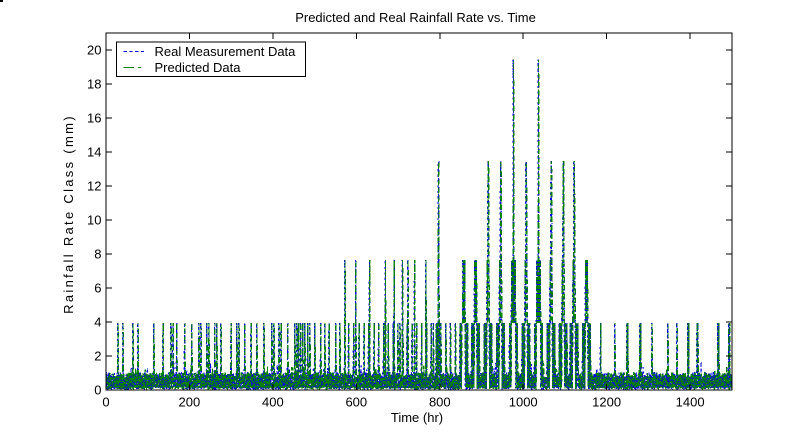 This screenshot has width=808, height=438. Describe the element at coordinates (440, 402) in the screenshot. I see `svg-text: 800` at that location.